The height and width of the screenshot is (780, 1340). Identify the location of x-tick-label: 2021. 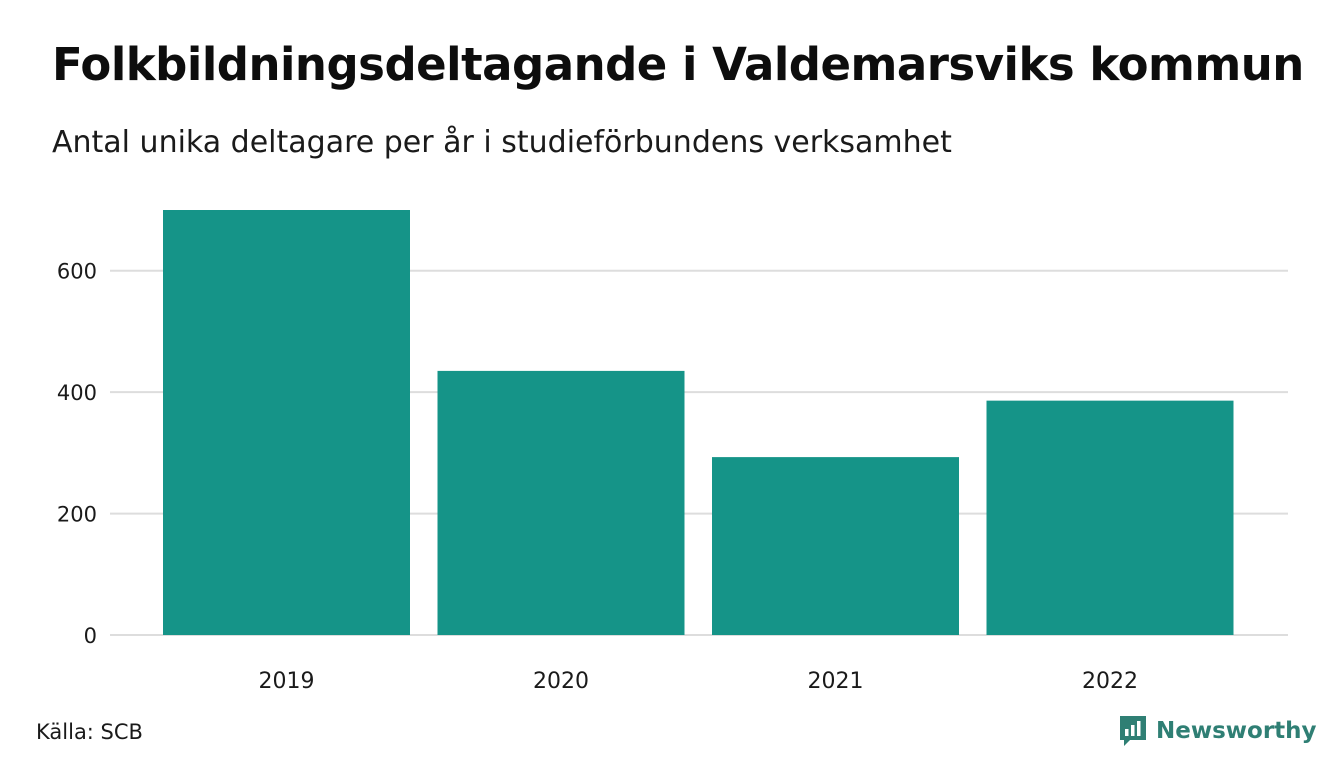
(836, 681).